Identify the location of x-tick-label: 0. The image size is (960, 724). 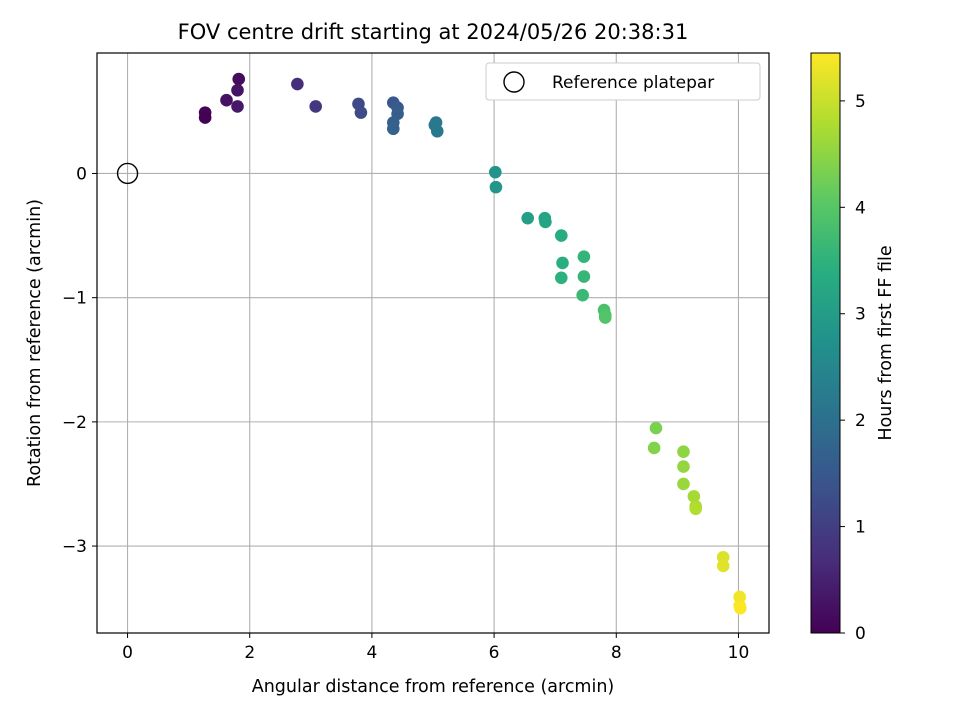
(127, 653).